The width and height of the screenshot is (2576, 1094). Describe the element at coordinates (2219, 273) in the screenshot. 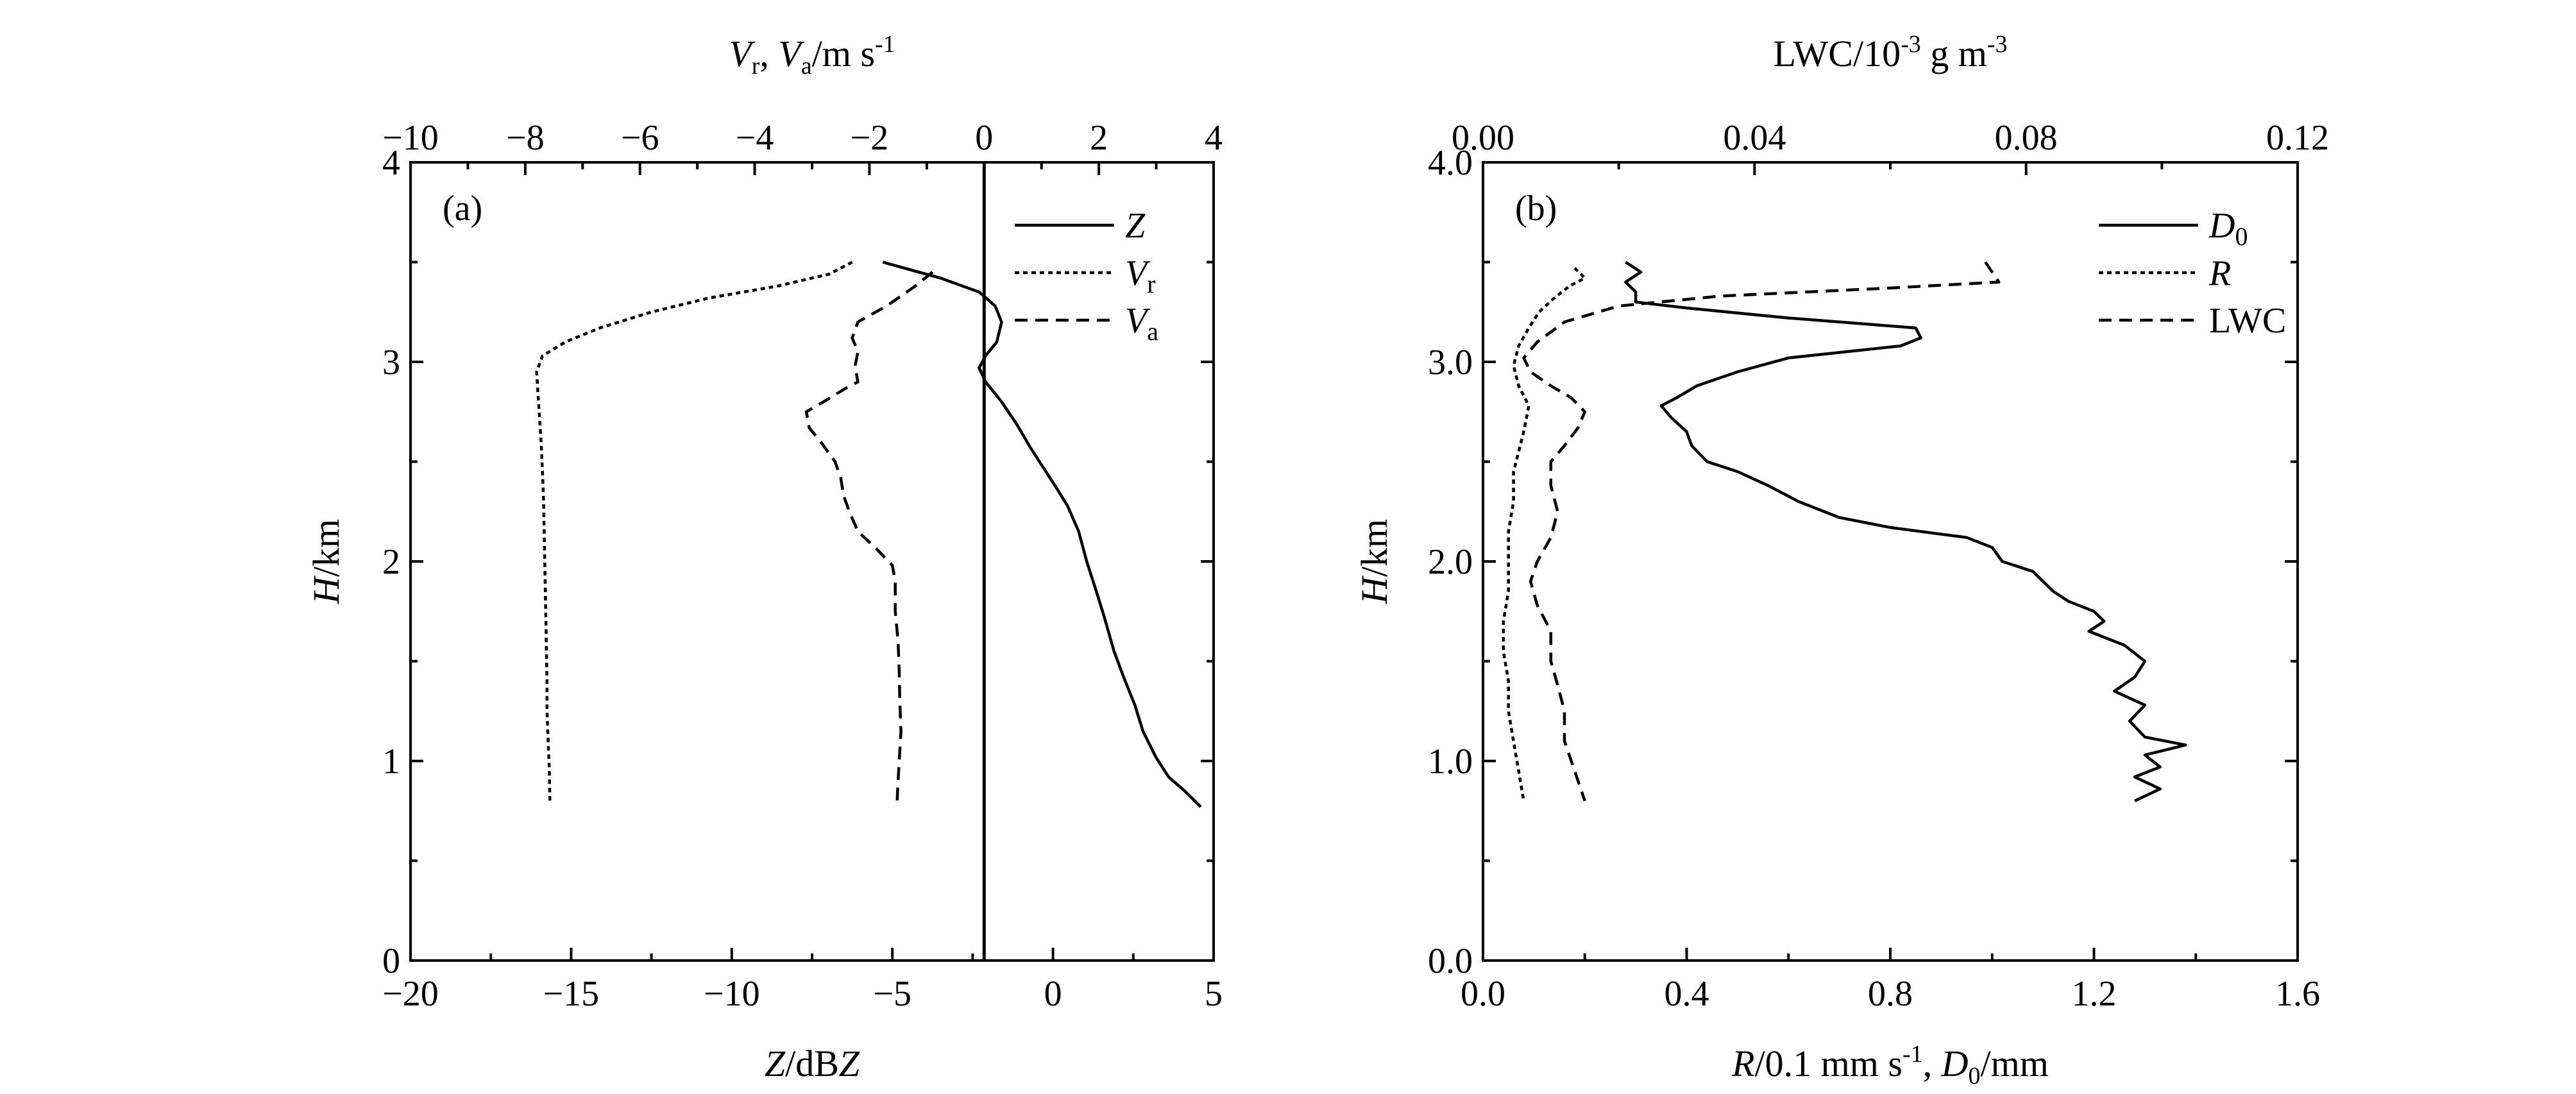

I see `legend-label: R` at that location.